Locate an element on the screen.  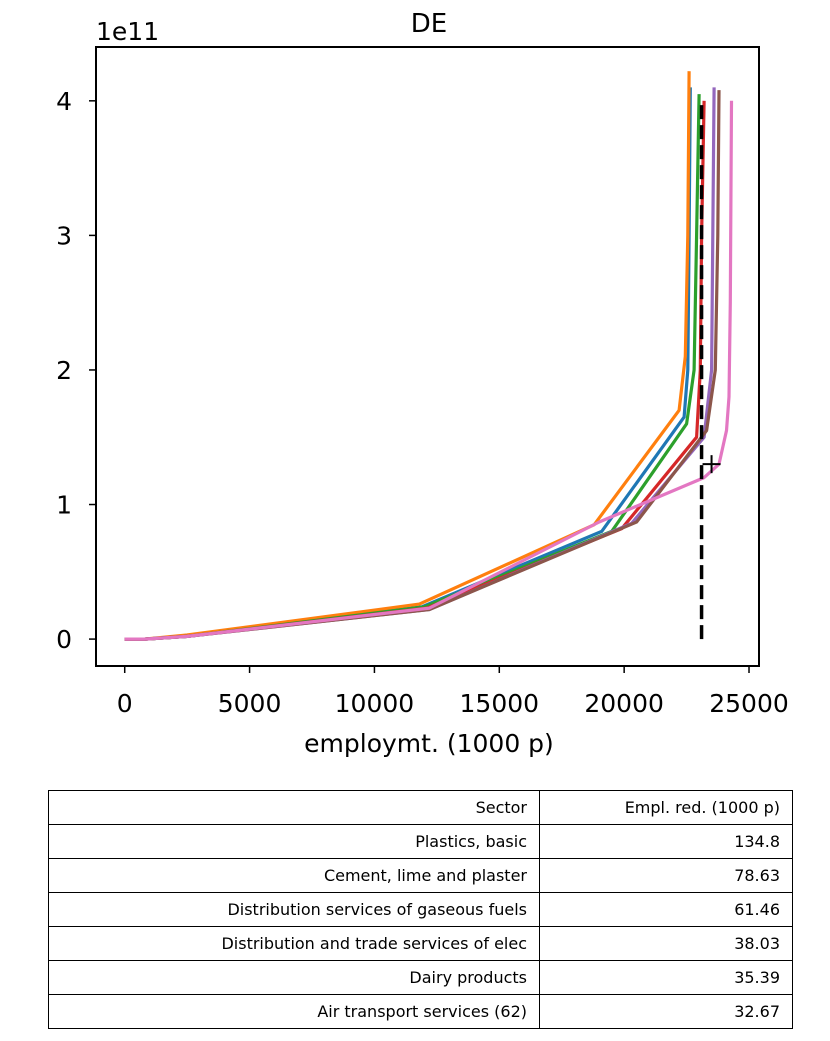
table-header-row: Sector Empl. red. (1000 p) is located at coordinates (420, 807).